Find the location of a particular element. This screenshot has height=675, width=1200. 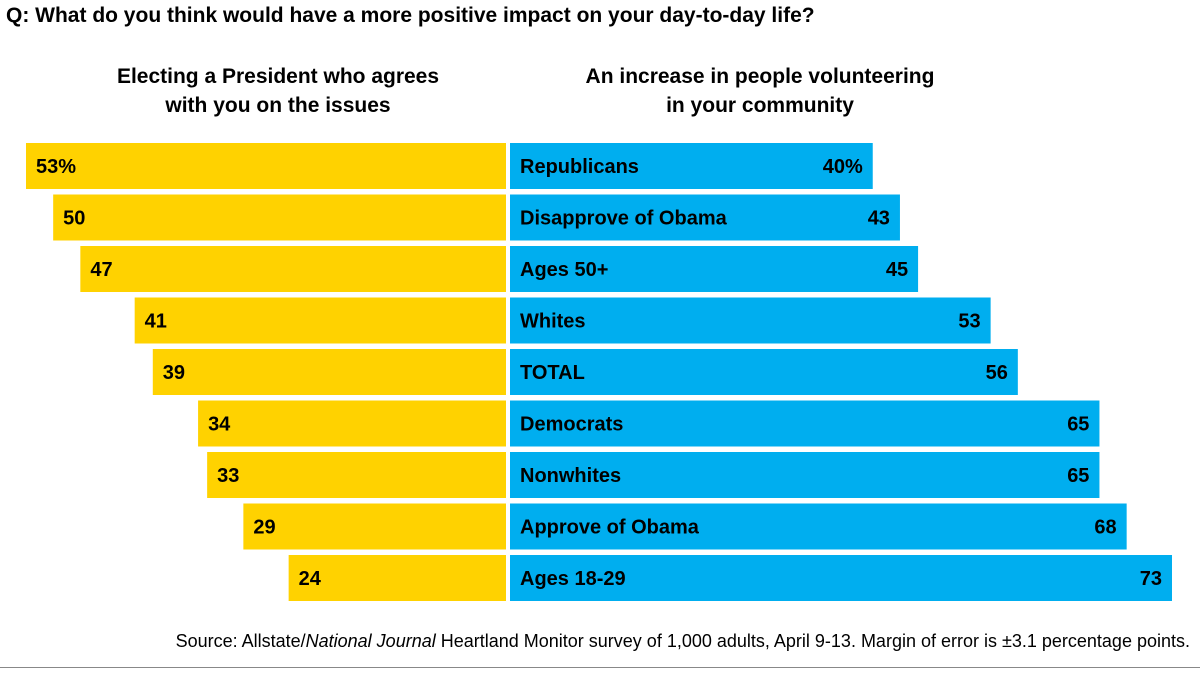

left-value-label: 29 is located at coordinates (264, 528).